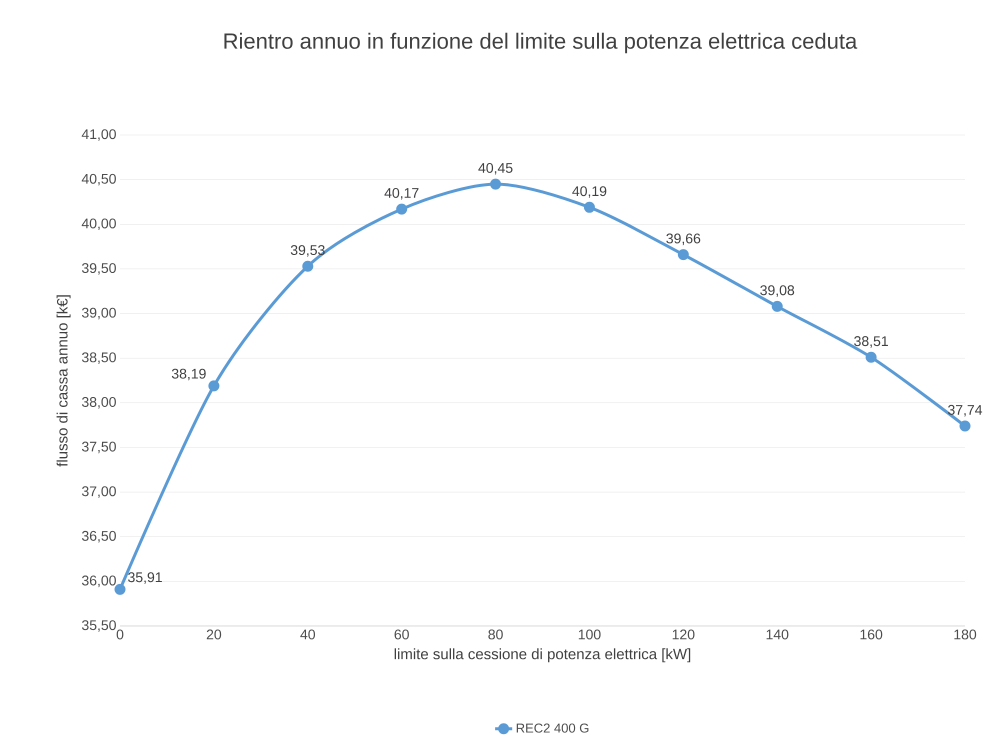 The image size is (988, 749). Describe the element at coordinates (871, 635) in the screenshot. I see `x-tick-label: 160` at that location.